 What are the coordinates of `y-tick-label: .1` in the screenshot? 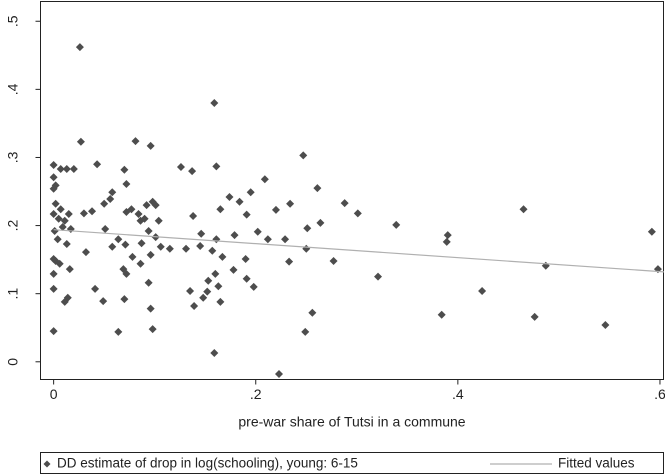 It's located at (13, 294).